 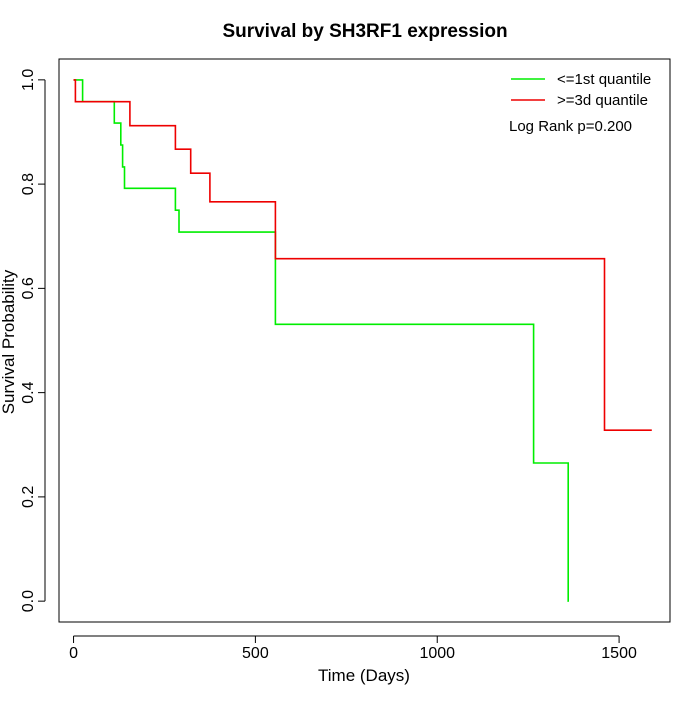 I want to click on legend: <=1st quantile >=3d quantile, so click(x=581, y=90).